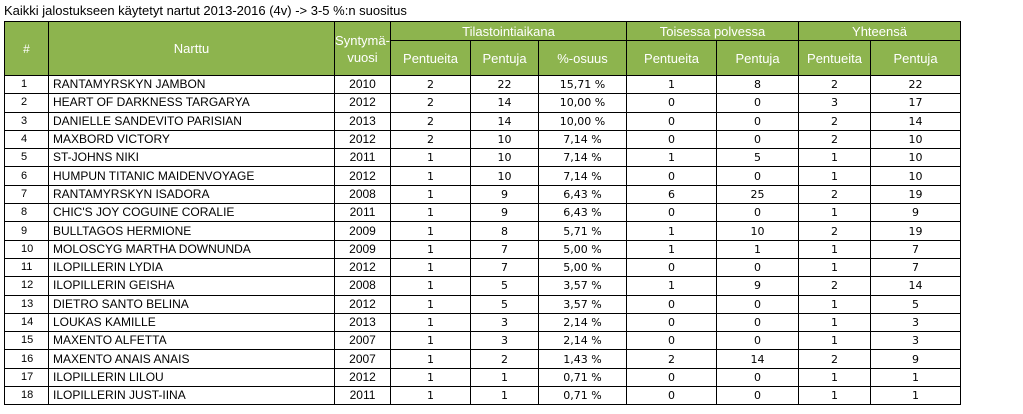 The width and height of the screenshot is (1023, 414). I want to click on cell-second-pups: 10, so click(757, 231).